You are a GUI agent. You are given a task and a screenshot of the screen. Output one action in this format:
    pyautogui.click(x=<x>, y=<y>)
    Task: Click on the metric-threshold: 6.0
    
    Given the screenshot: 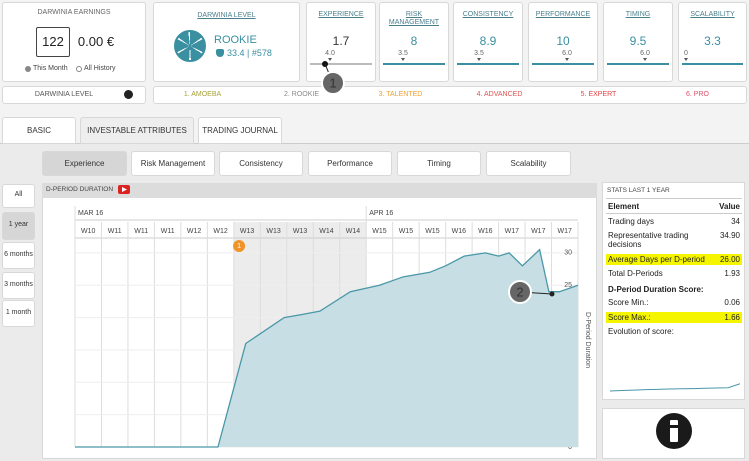 What is the action you would take?
    pyautogui.click(x=567, y=53)
    